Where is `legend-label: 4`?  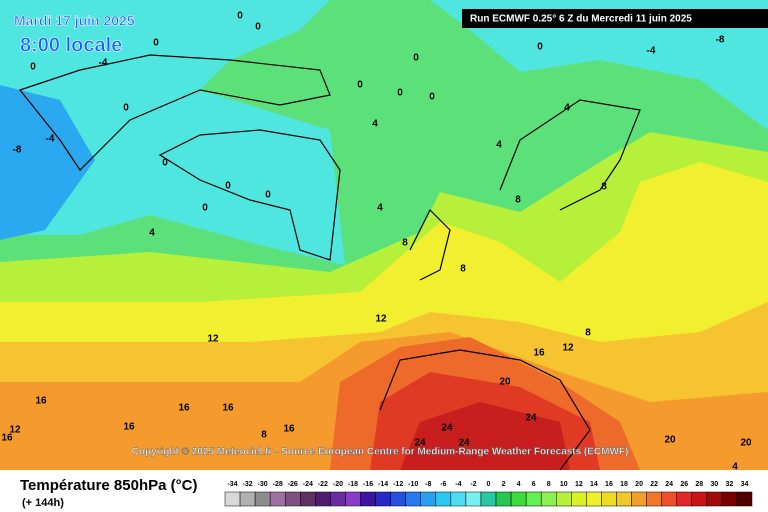
legend-label: 4 is located at coordinates (519, 484).